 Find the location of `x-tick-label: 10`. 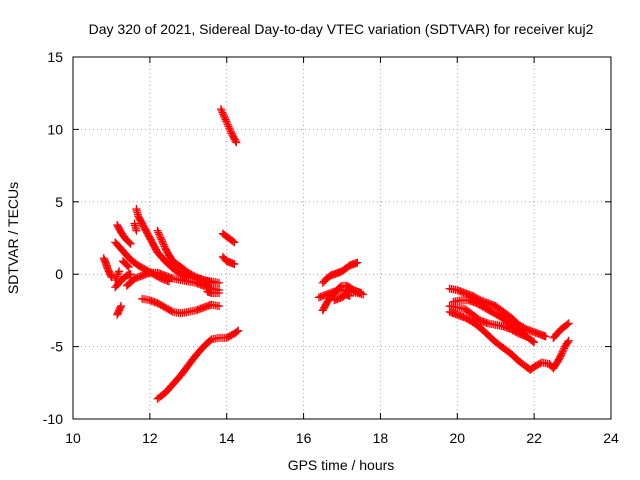

x-tick-label: 10 is located at coordinates (73, 438).